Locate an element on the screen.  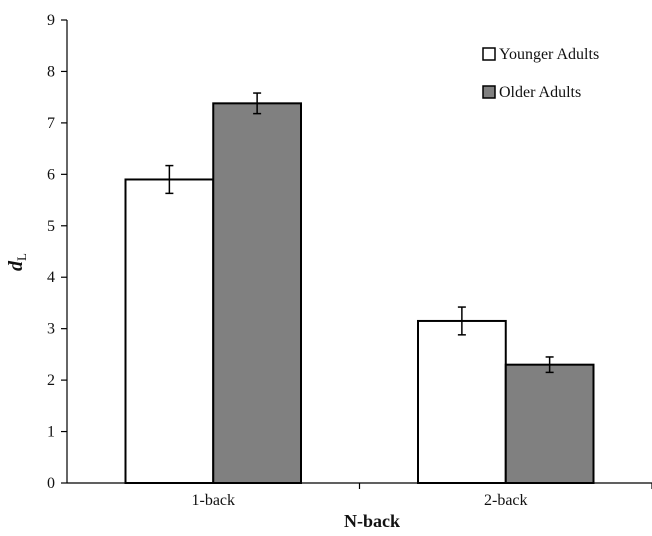
y-tick-label: 3 is located at coordinates (51, 329).